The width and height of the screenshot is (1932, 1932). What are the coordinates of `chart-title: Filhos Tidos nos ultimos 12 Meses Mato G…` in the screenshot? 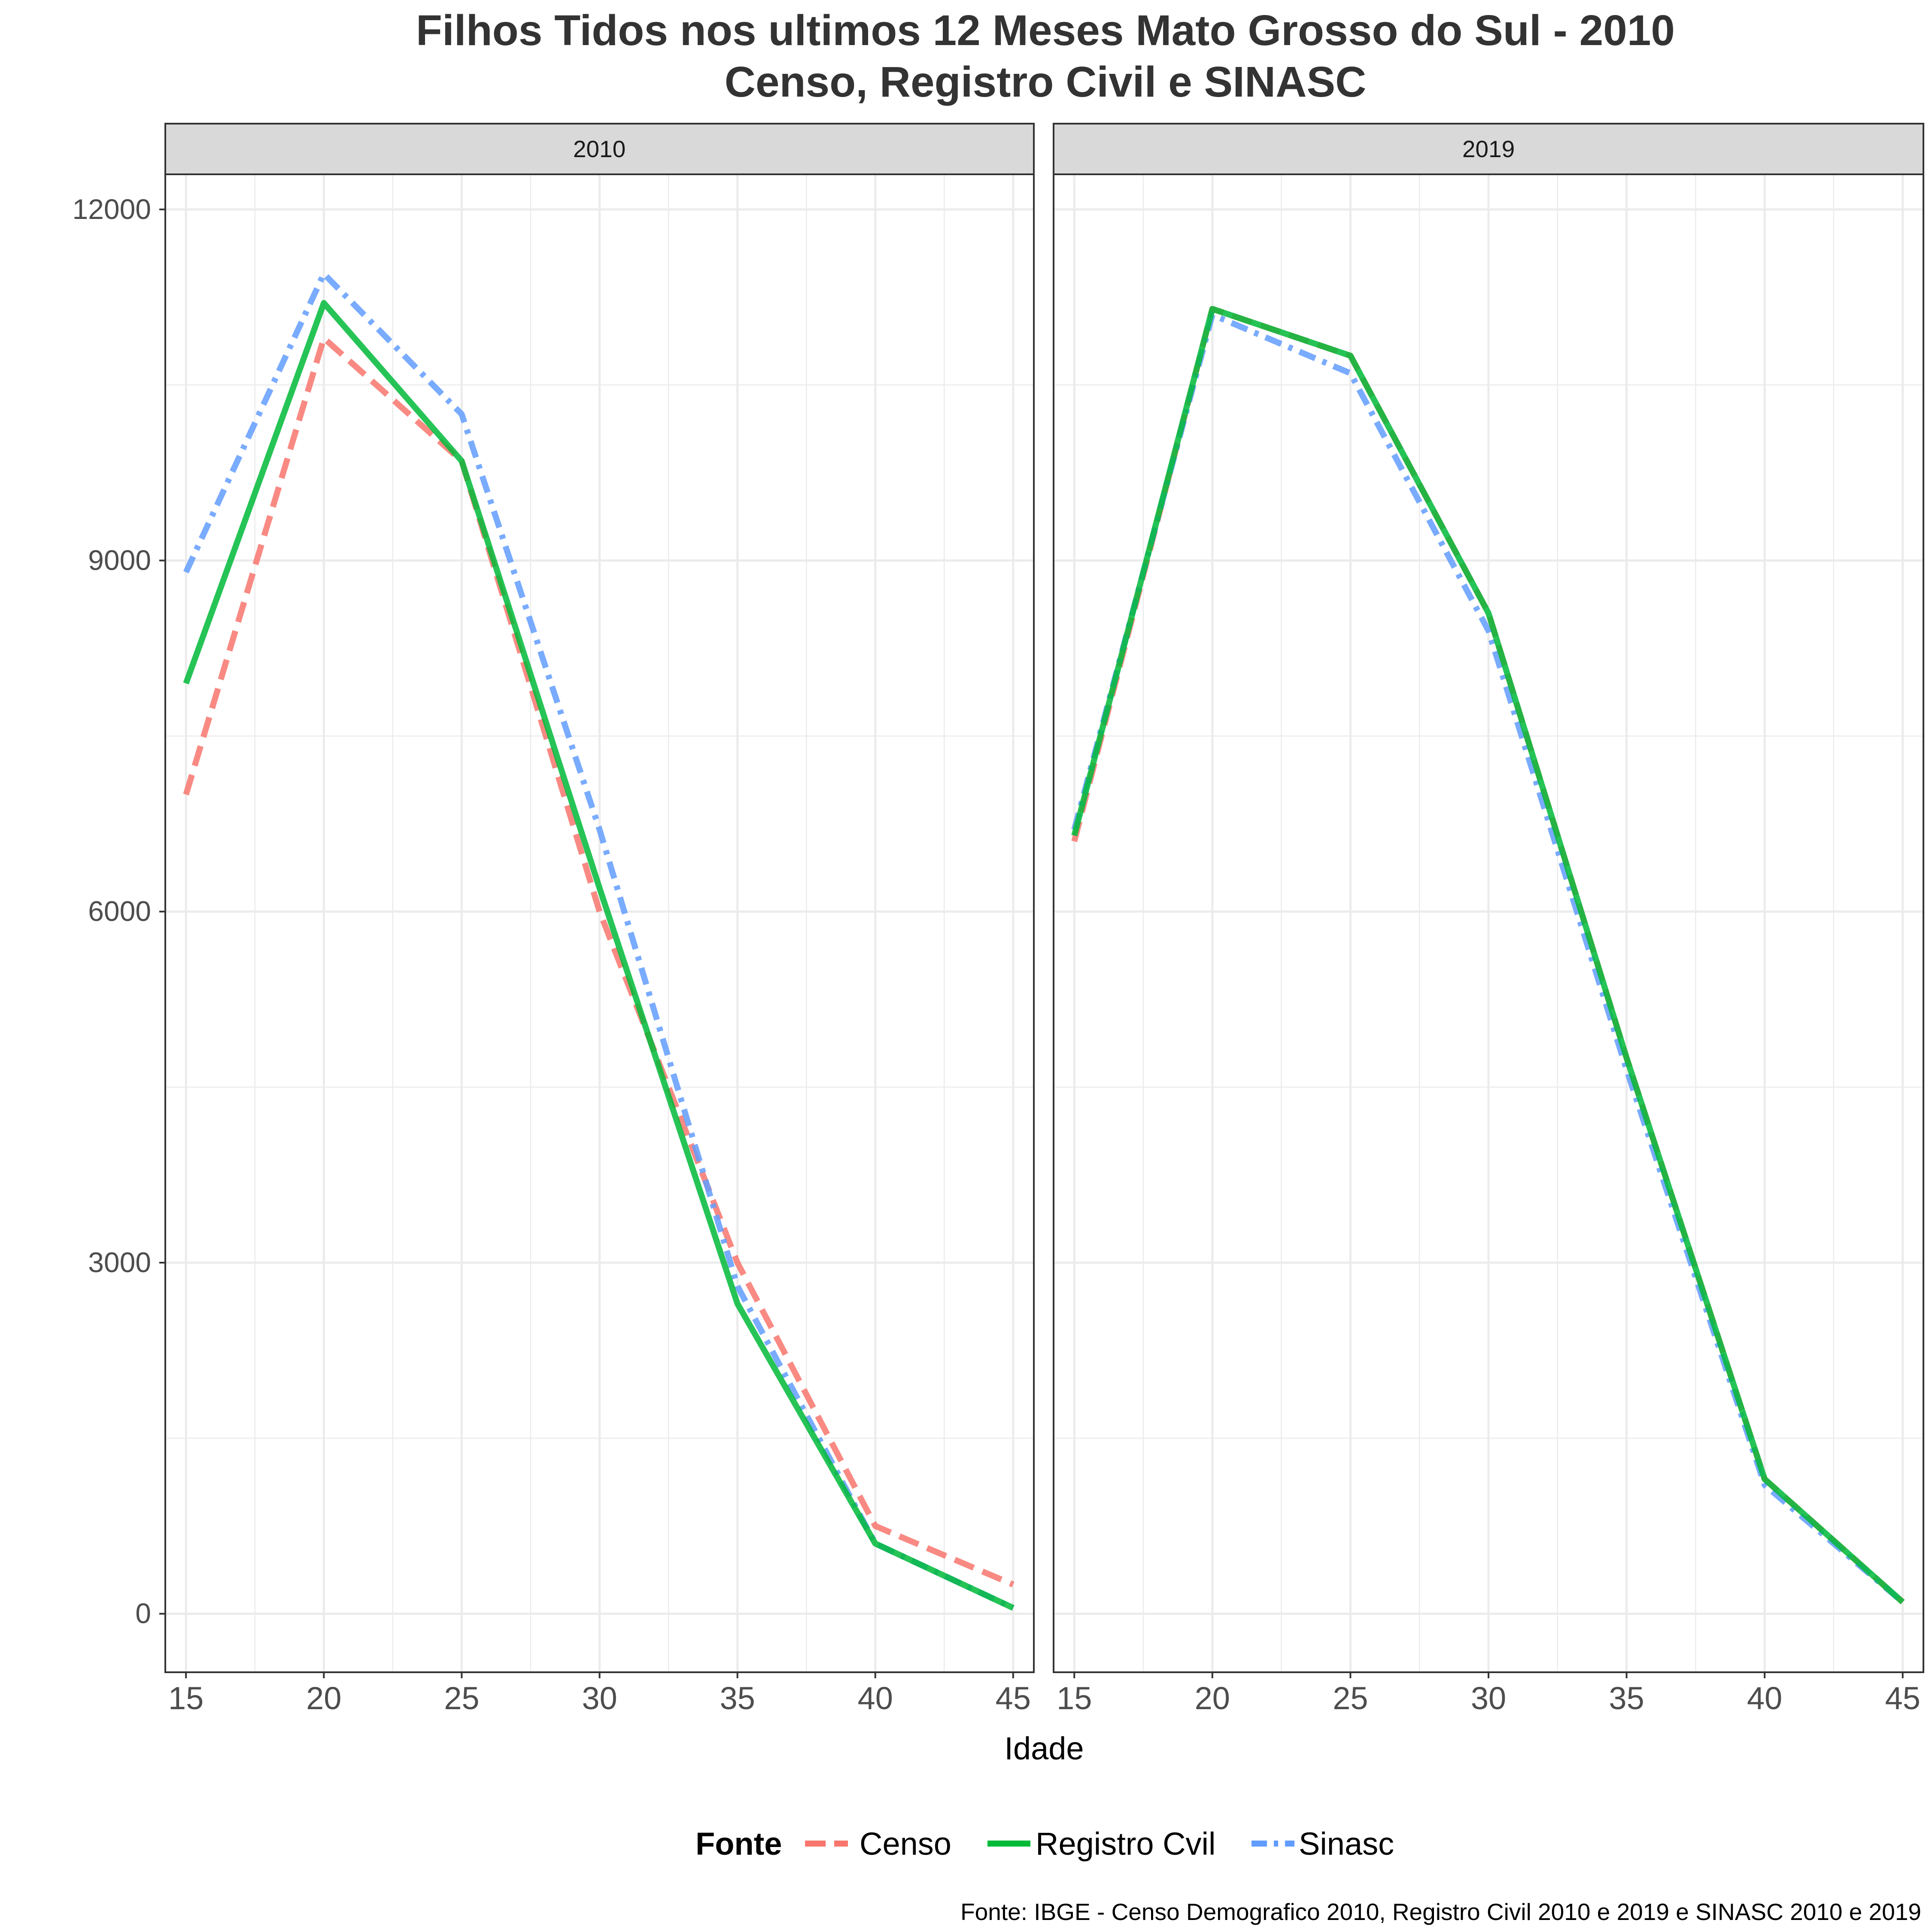 It's located at (1045, 31).